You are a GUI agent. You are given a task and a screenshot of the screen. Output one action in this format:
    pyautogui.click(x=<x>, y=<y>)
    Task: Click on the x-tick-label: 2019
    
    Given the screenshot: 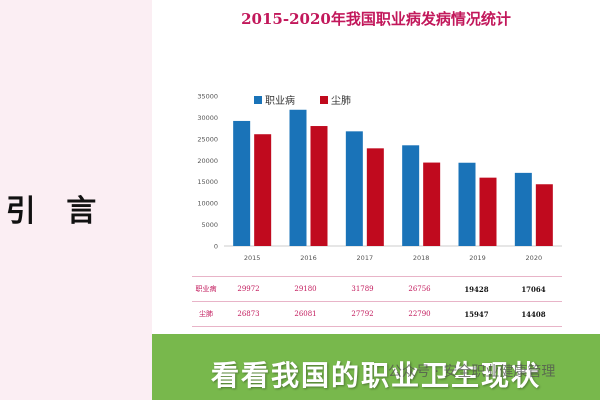 What is the action you would take?
    pyautogui.click(x=477, y=258)
    